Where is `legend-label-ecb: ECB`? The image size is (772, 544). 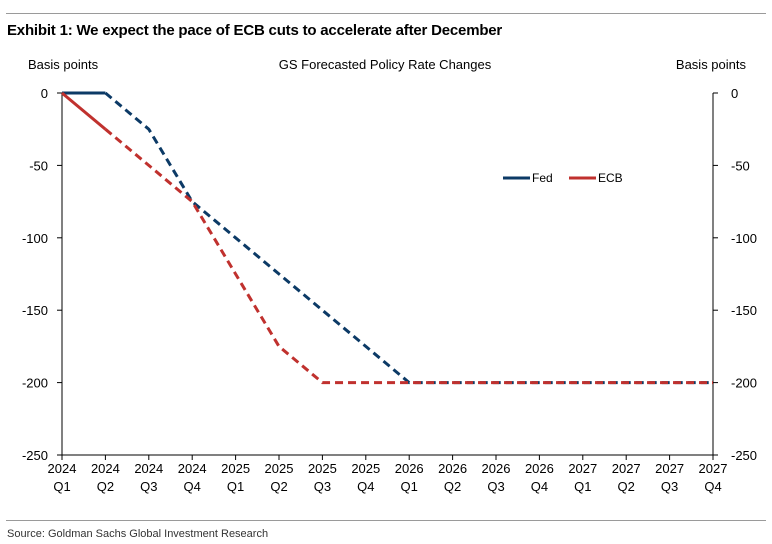
legend-label-ecb: ECB is located at coordinates (610, 178).